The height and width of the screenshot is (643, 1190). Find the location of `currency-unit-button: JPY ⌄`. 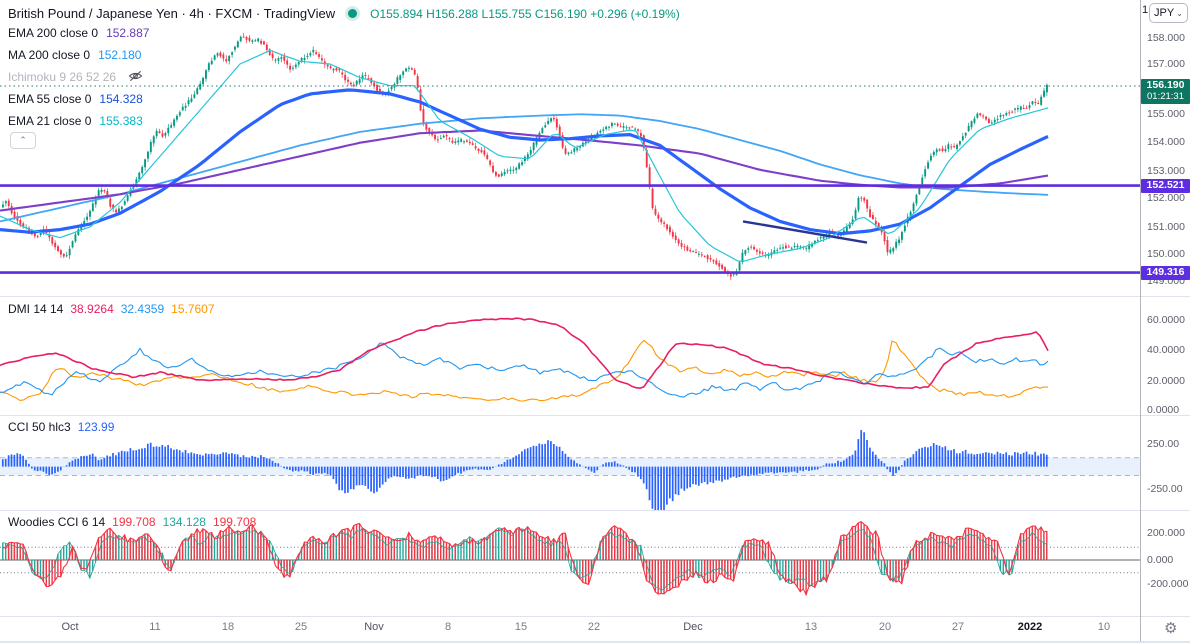

currency-unit-button: JPY ⌄ is located at coordinates (1168, 13).